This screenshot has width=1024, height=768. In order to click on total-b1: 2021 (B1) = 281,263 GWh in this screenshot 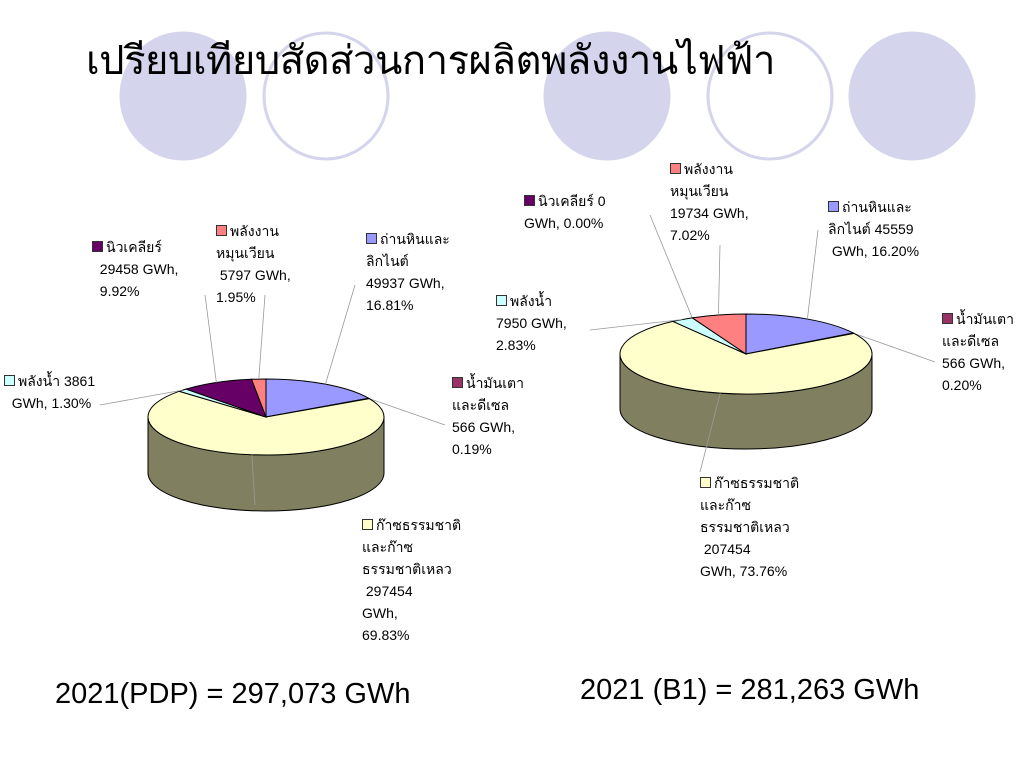, I will do `click(750, 690)`.